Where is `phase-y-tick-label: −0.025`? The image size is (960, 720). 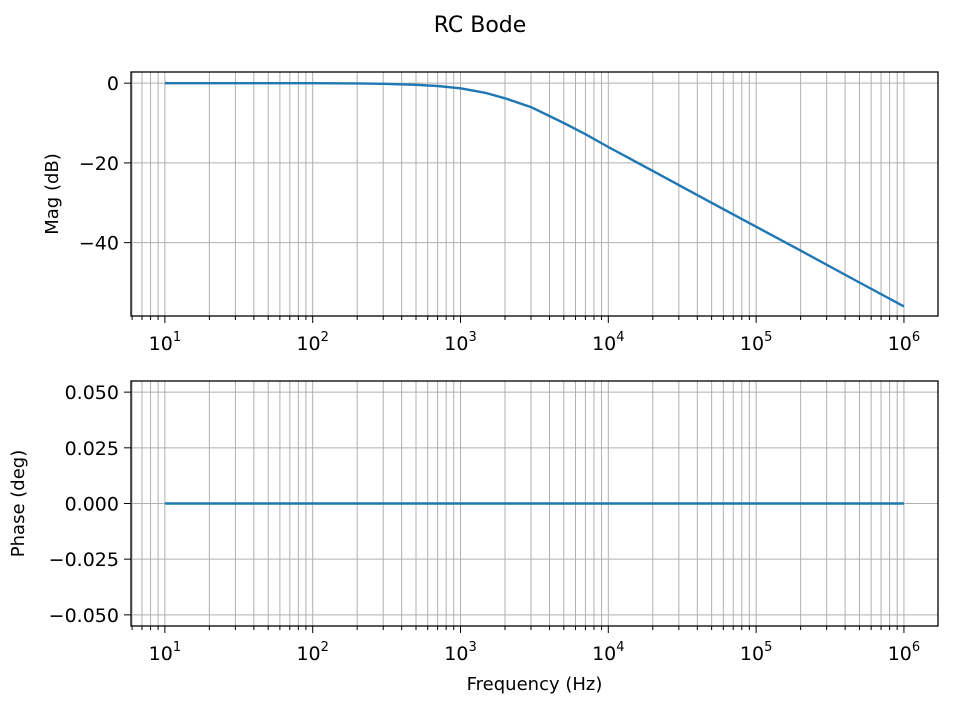 phase-y-tick-label: −0.025 is located at coordinates (84, 560).